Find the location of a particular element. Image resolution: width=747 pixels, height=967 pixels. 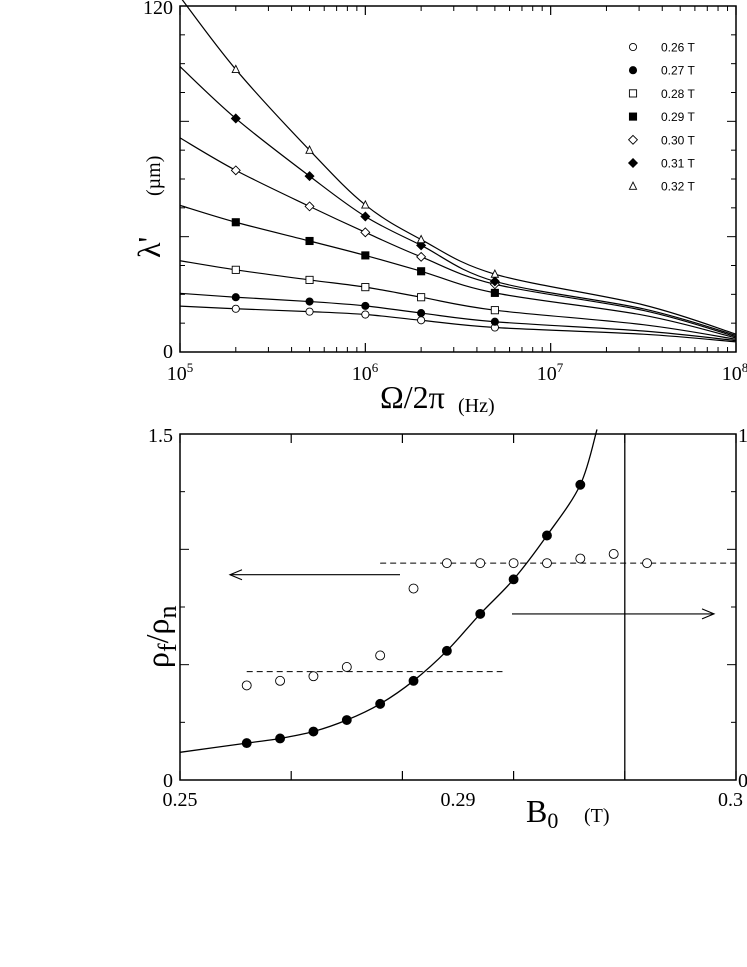

ytick-label-left-zero: 0 is located at coordinates (168, 781).